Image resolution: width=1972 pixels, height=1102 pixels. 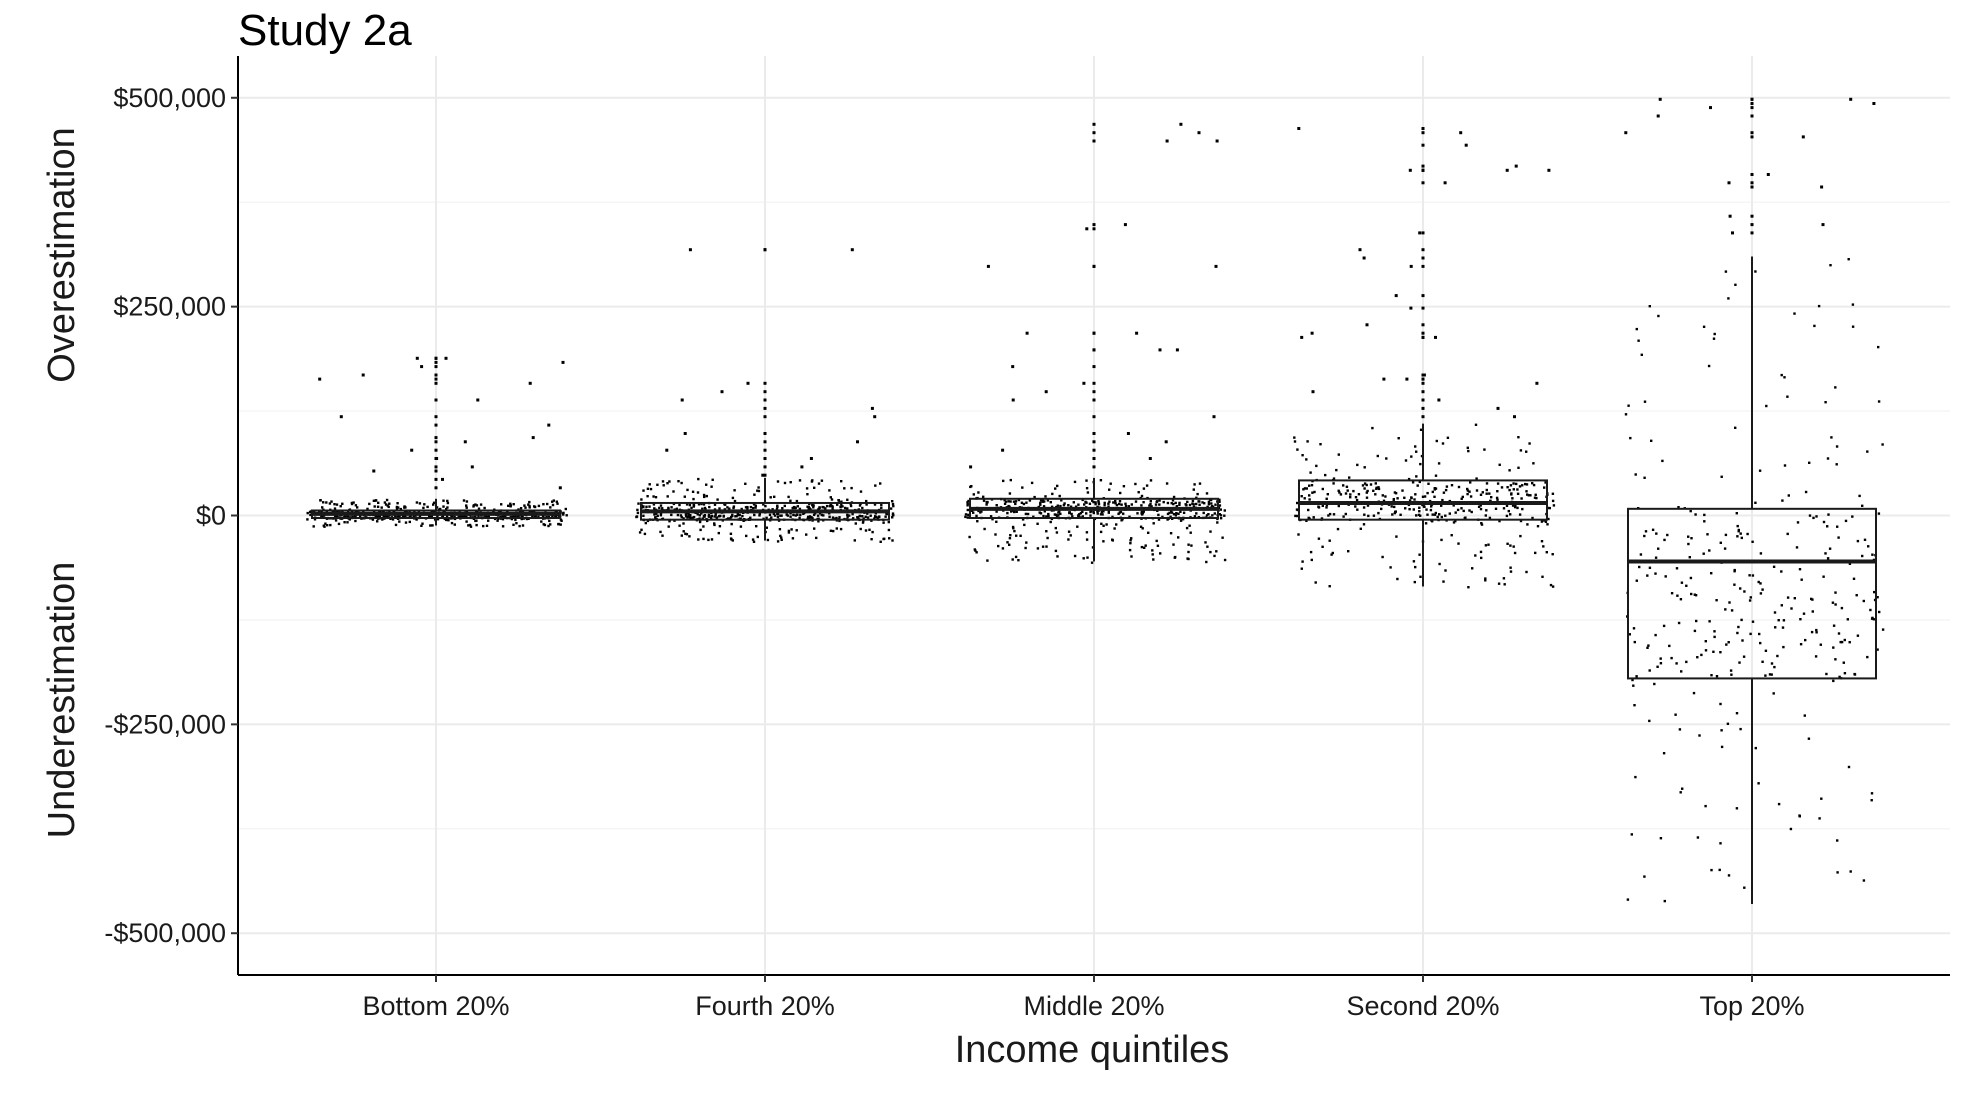 What do you see at coordinates (1093, 1006) in the screenshot?
I see `x-tick-label: Middle 20%` at bounding box center [1093, 1006].